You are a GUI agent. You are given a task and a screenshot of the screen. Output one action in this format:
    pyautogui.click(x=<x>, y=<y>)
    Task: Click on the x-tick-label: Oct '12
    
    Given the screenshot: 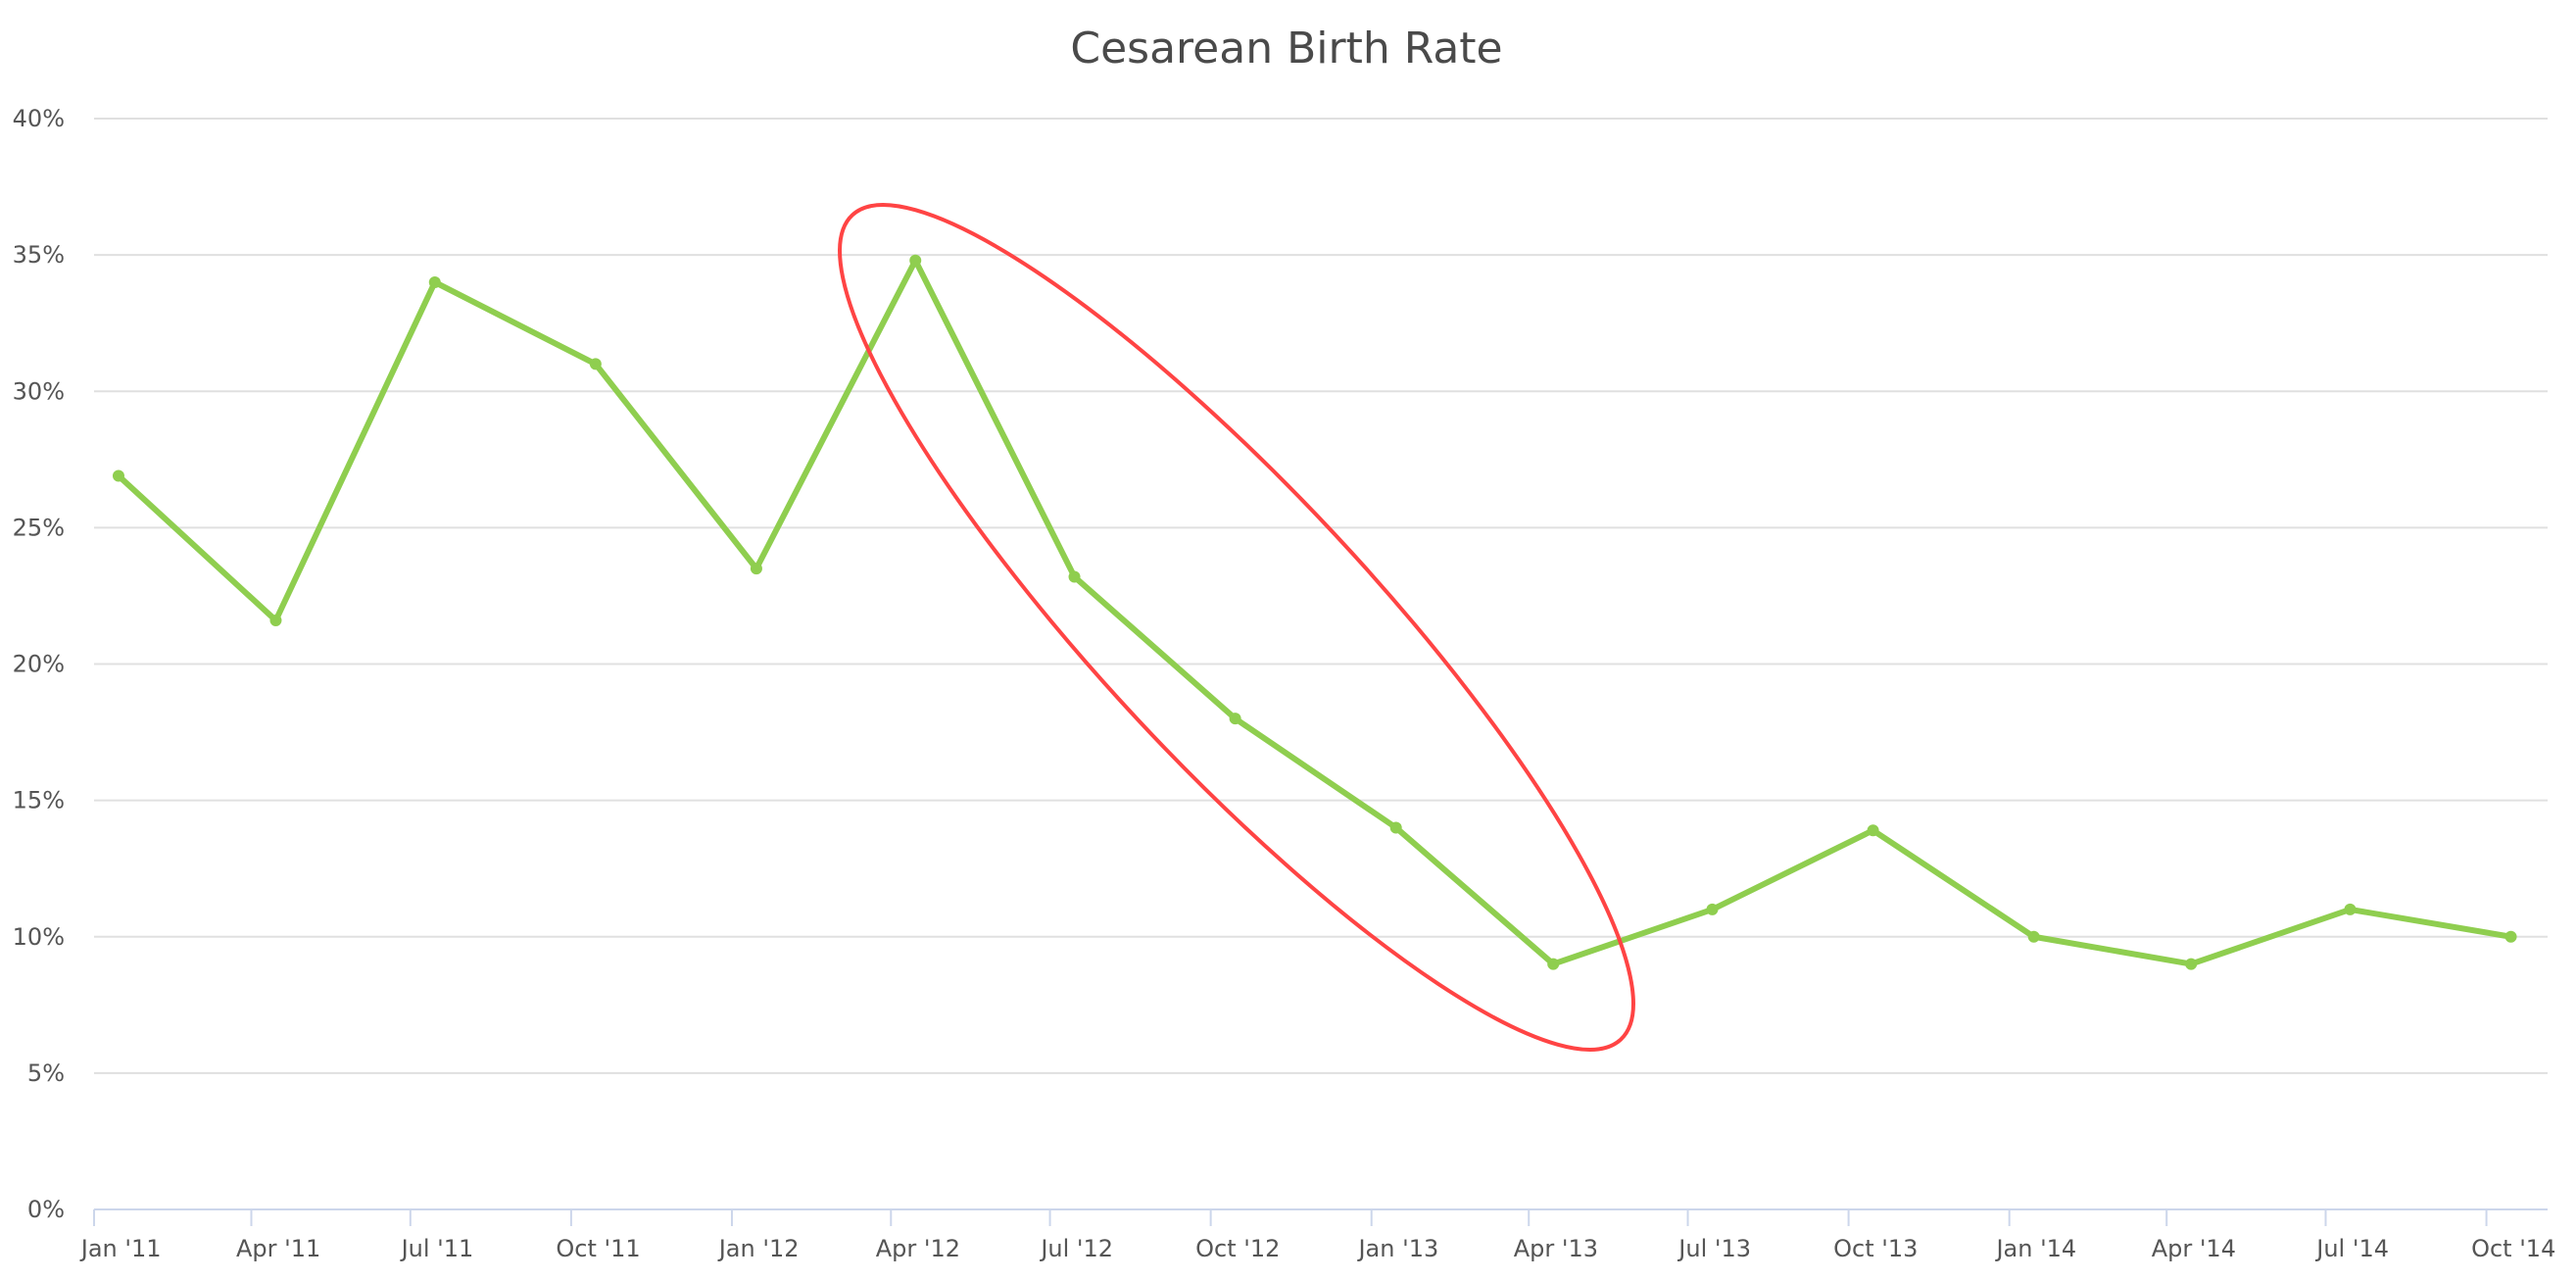 What is the action you would take?
    pyautogui.click(x=1237, y=1248)
    